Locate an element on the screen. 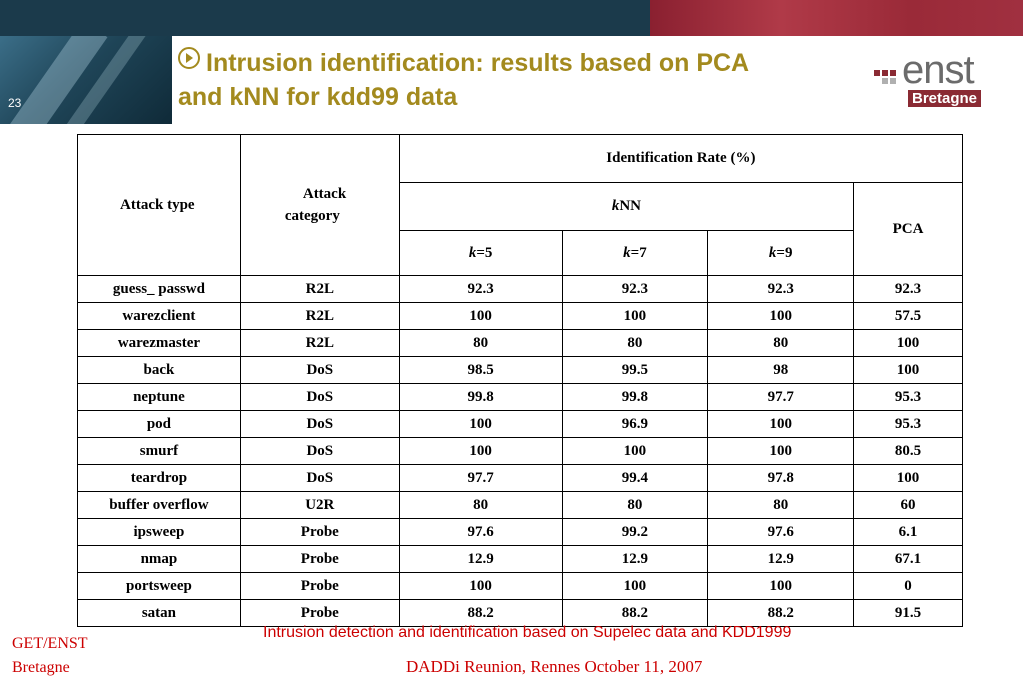  cell-k7: 12.9 is located at coordinates (635, 559).